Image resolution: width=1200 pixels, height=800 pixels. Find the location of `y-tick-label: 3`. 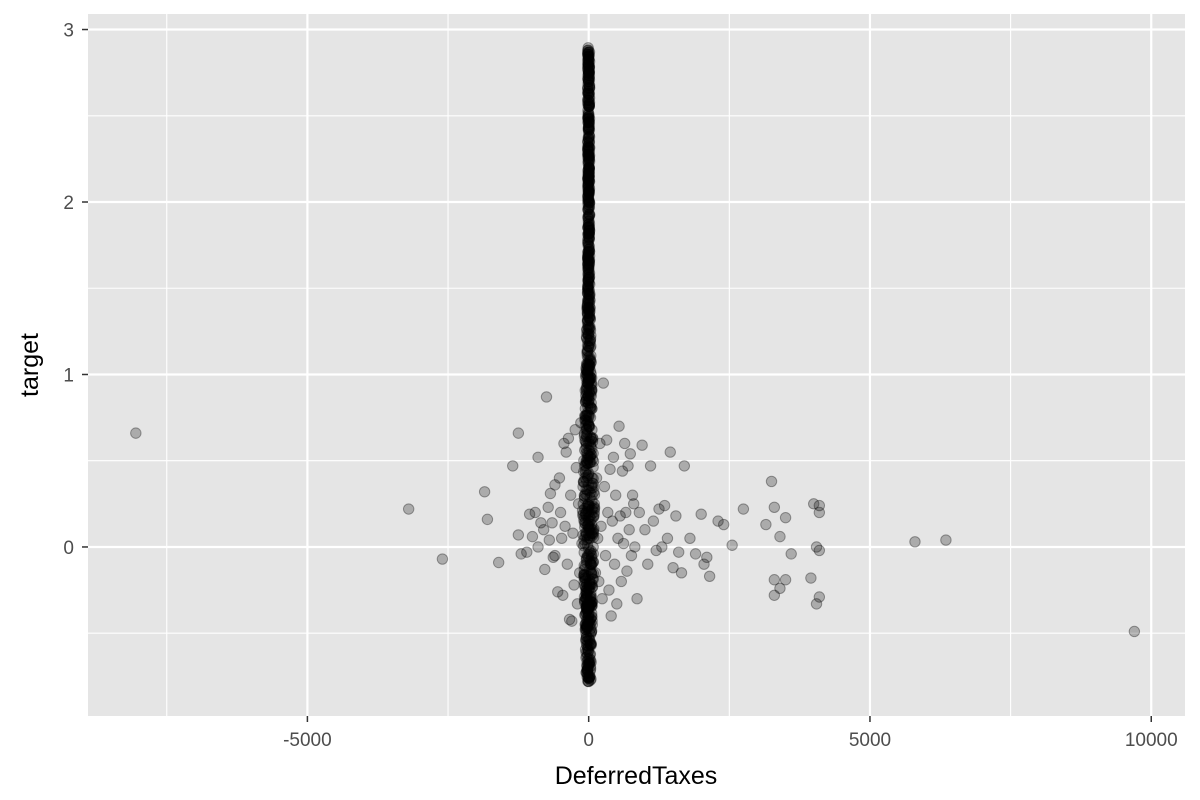

y-tick-label: 3 is located at coordinates (68, 31).